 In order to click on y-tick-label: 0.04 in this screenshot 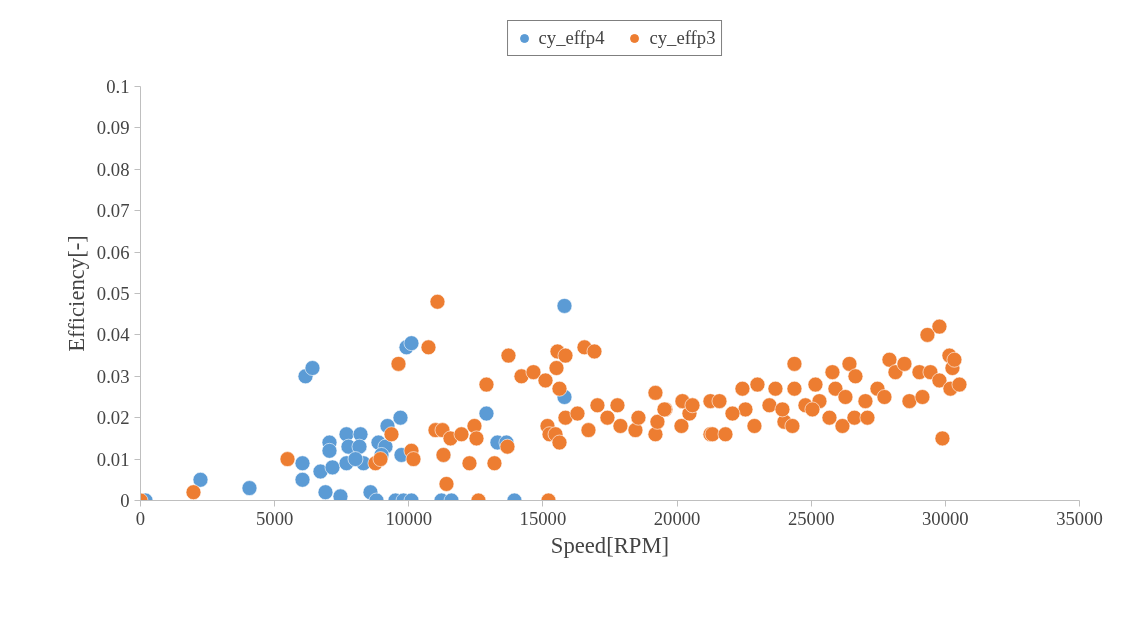, I will do `click(113, 335)`.